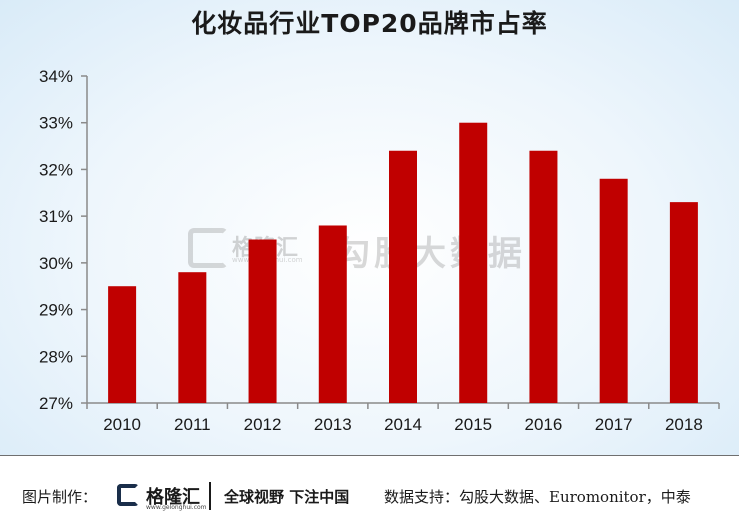 Image resolution: width=739 pixels, height=517 pixels. What do you see at coordinates (56, 76) in the screenshot?
I see `y-tick-label: 34%` at bounding box center [56, 76].